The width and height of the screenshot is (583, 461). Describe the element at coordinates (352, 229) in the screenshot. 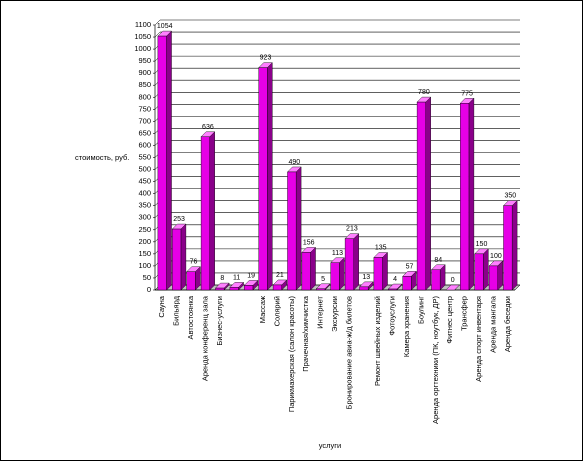

I see `value-label: 213` at that location.